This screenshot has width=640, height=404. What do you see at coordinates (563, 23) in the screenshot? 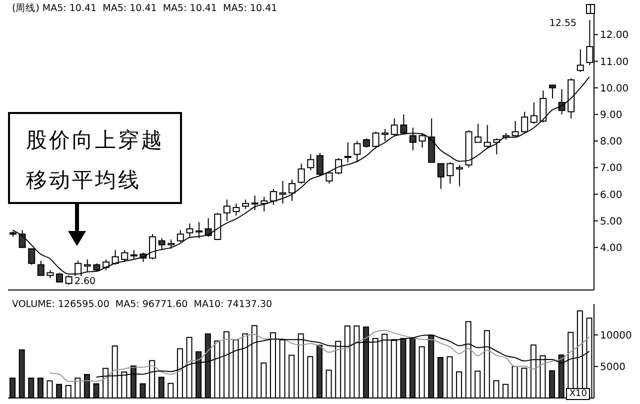
I see `annotation: 12.55` at bounding box center [563, 23].